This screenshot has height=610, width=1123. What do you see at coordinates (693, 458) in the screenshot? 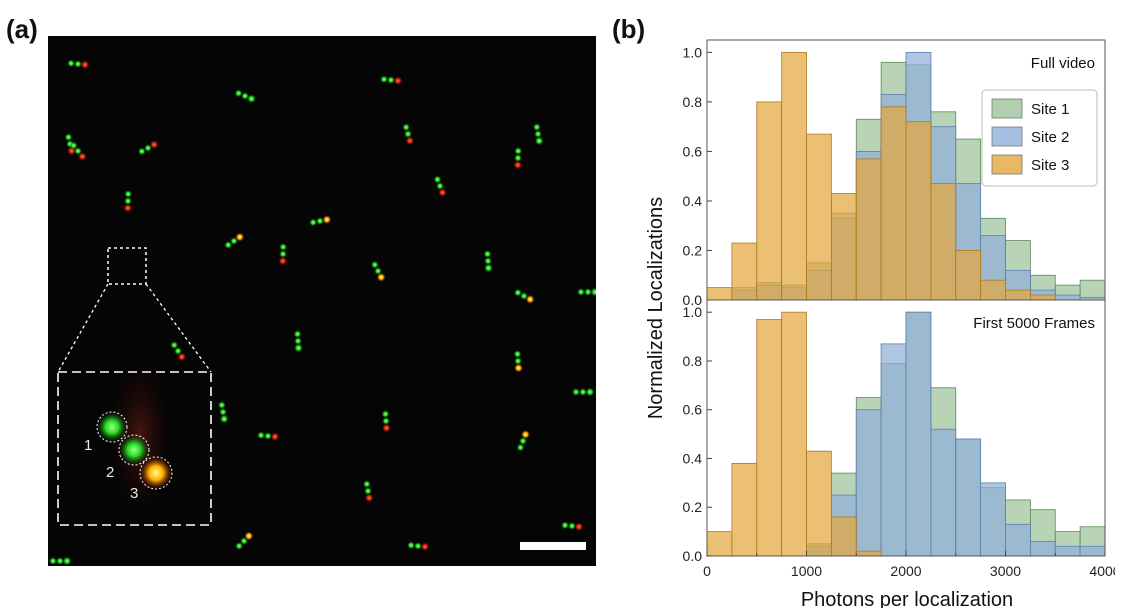
I see `bottom-ytick-label-2: 0.4` at bounding box center [693, 458].